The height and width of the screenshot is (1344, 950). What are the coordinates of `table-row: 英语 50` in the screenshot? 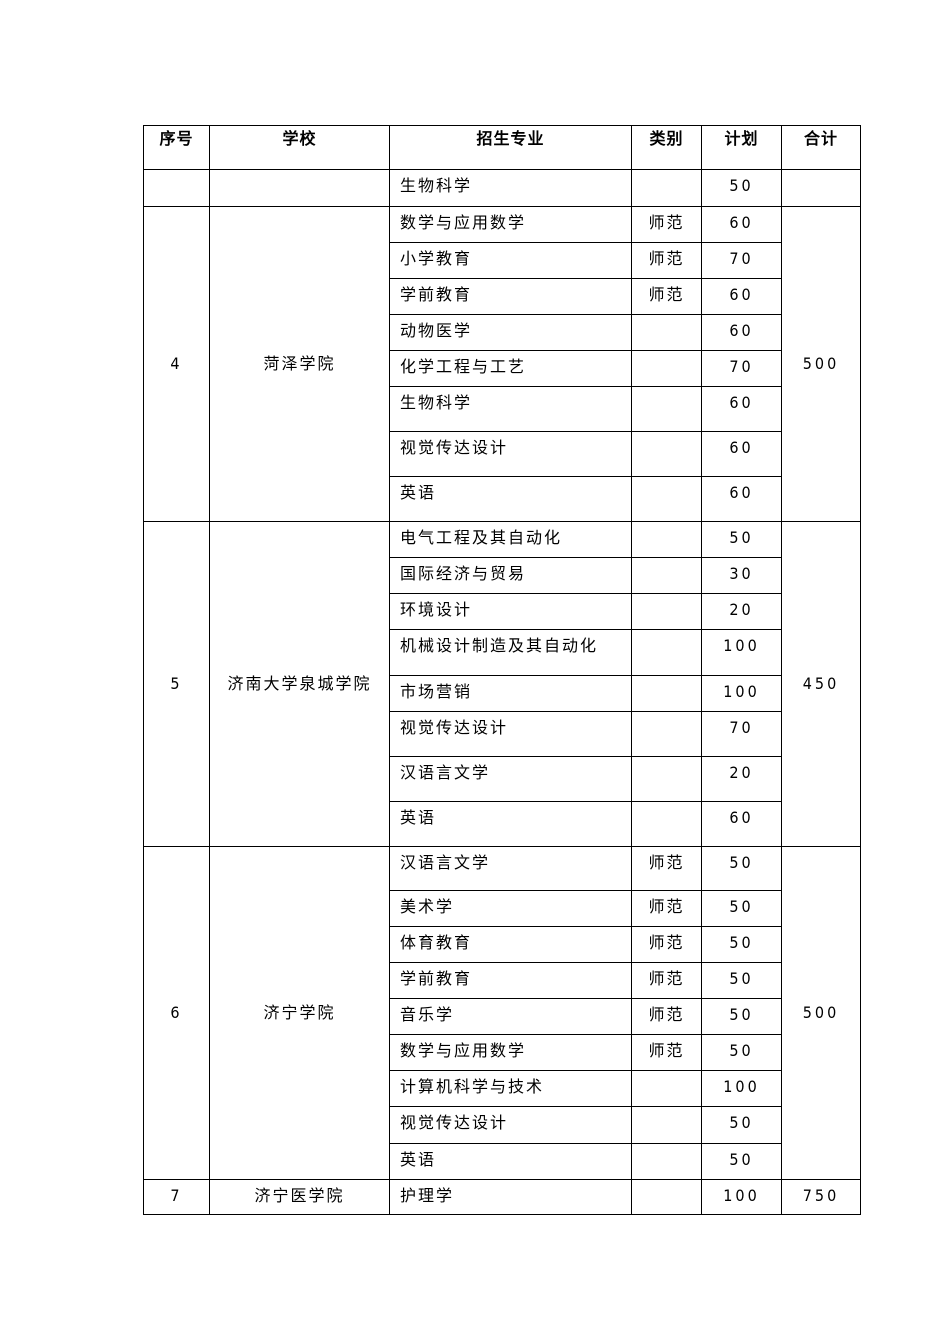 It's located at (502, 1161).